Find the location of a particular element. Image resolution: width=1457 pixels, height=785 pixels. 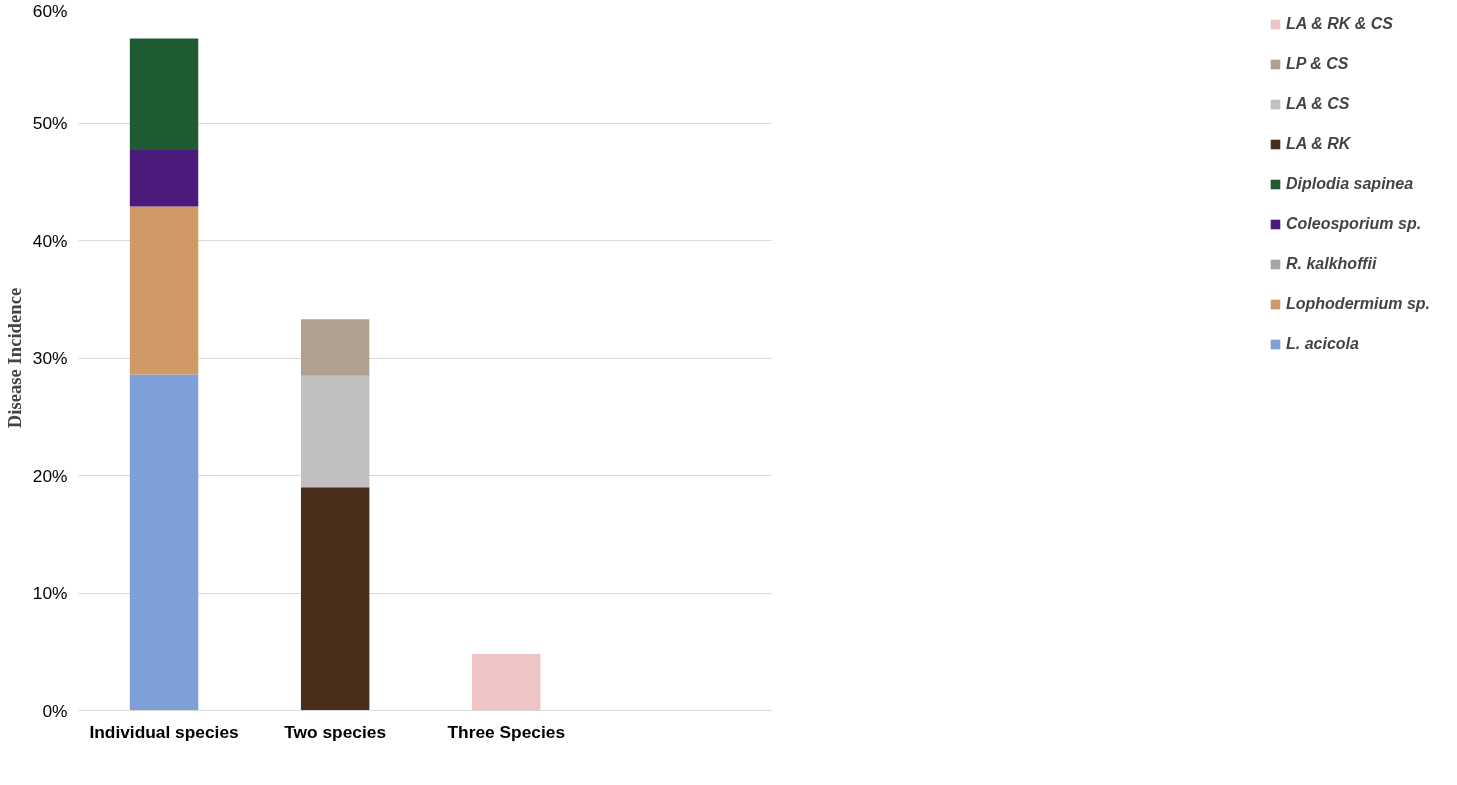

legend-label: R. kalkhoffii is located at coordinates (1331, 264).